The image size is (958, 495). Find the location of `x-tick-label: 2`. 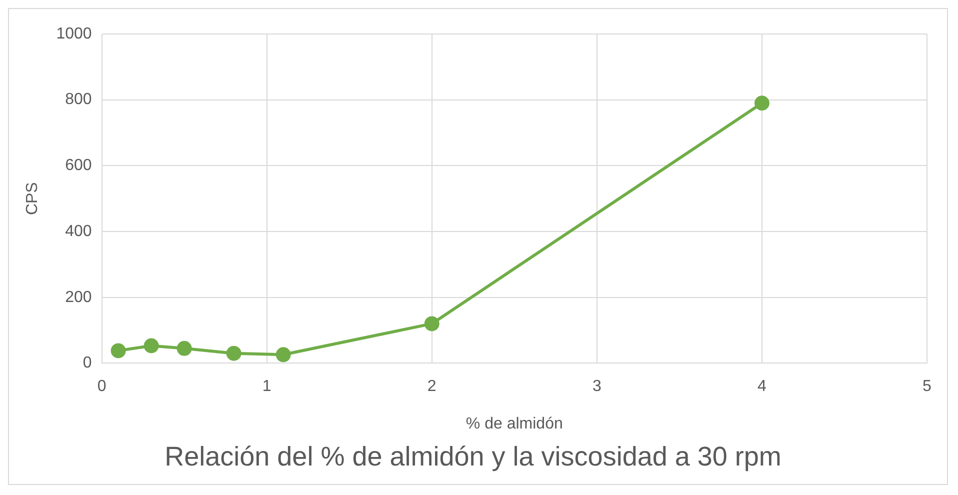

x-tick-label: 2 is located at coordinates (431, 387).